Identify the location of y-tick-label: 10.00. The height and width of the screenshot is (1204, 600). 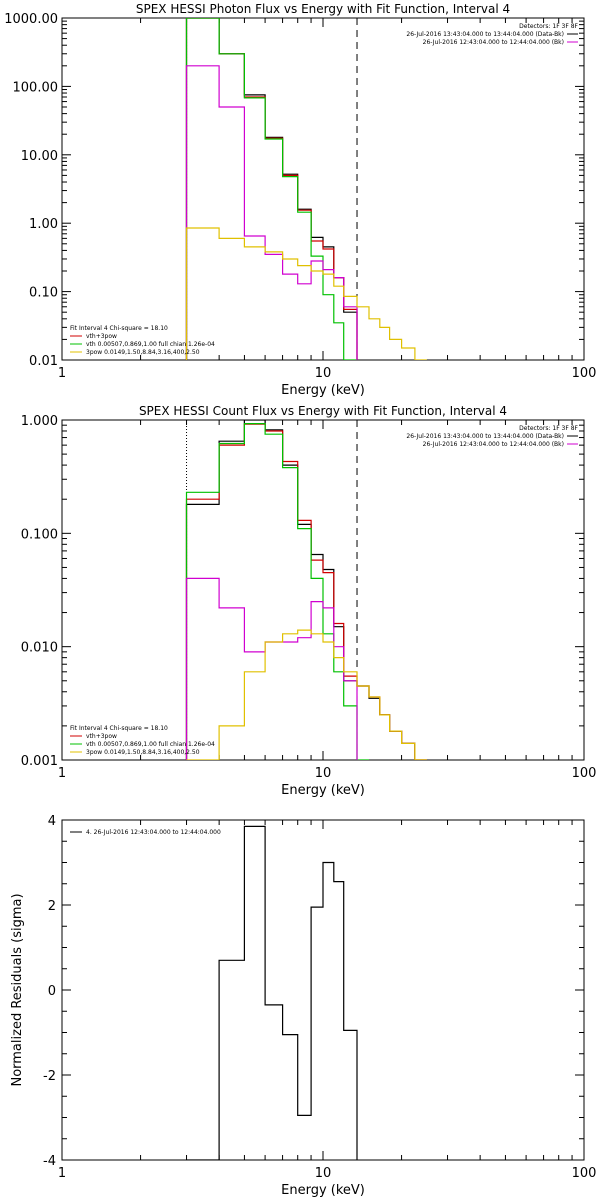
(39, 156).